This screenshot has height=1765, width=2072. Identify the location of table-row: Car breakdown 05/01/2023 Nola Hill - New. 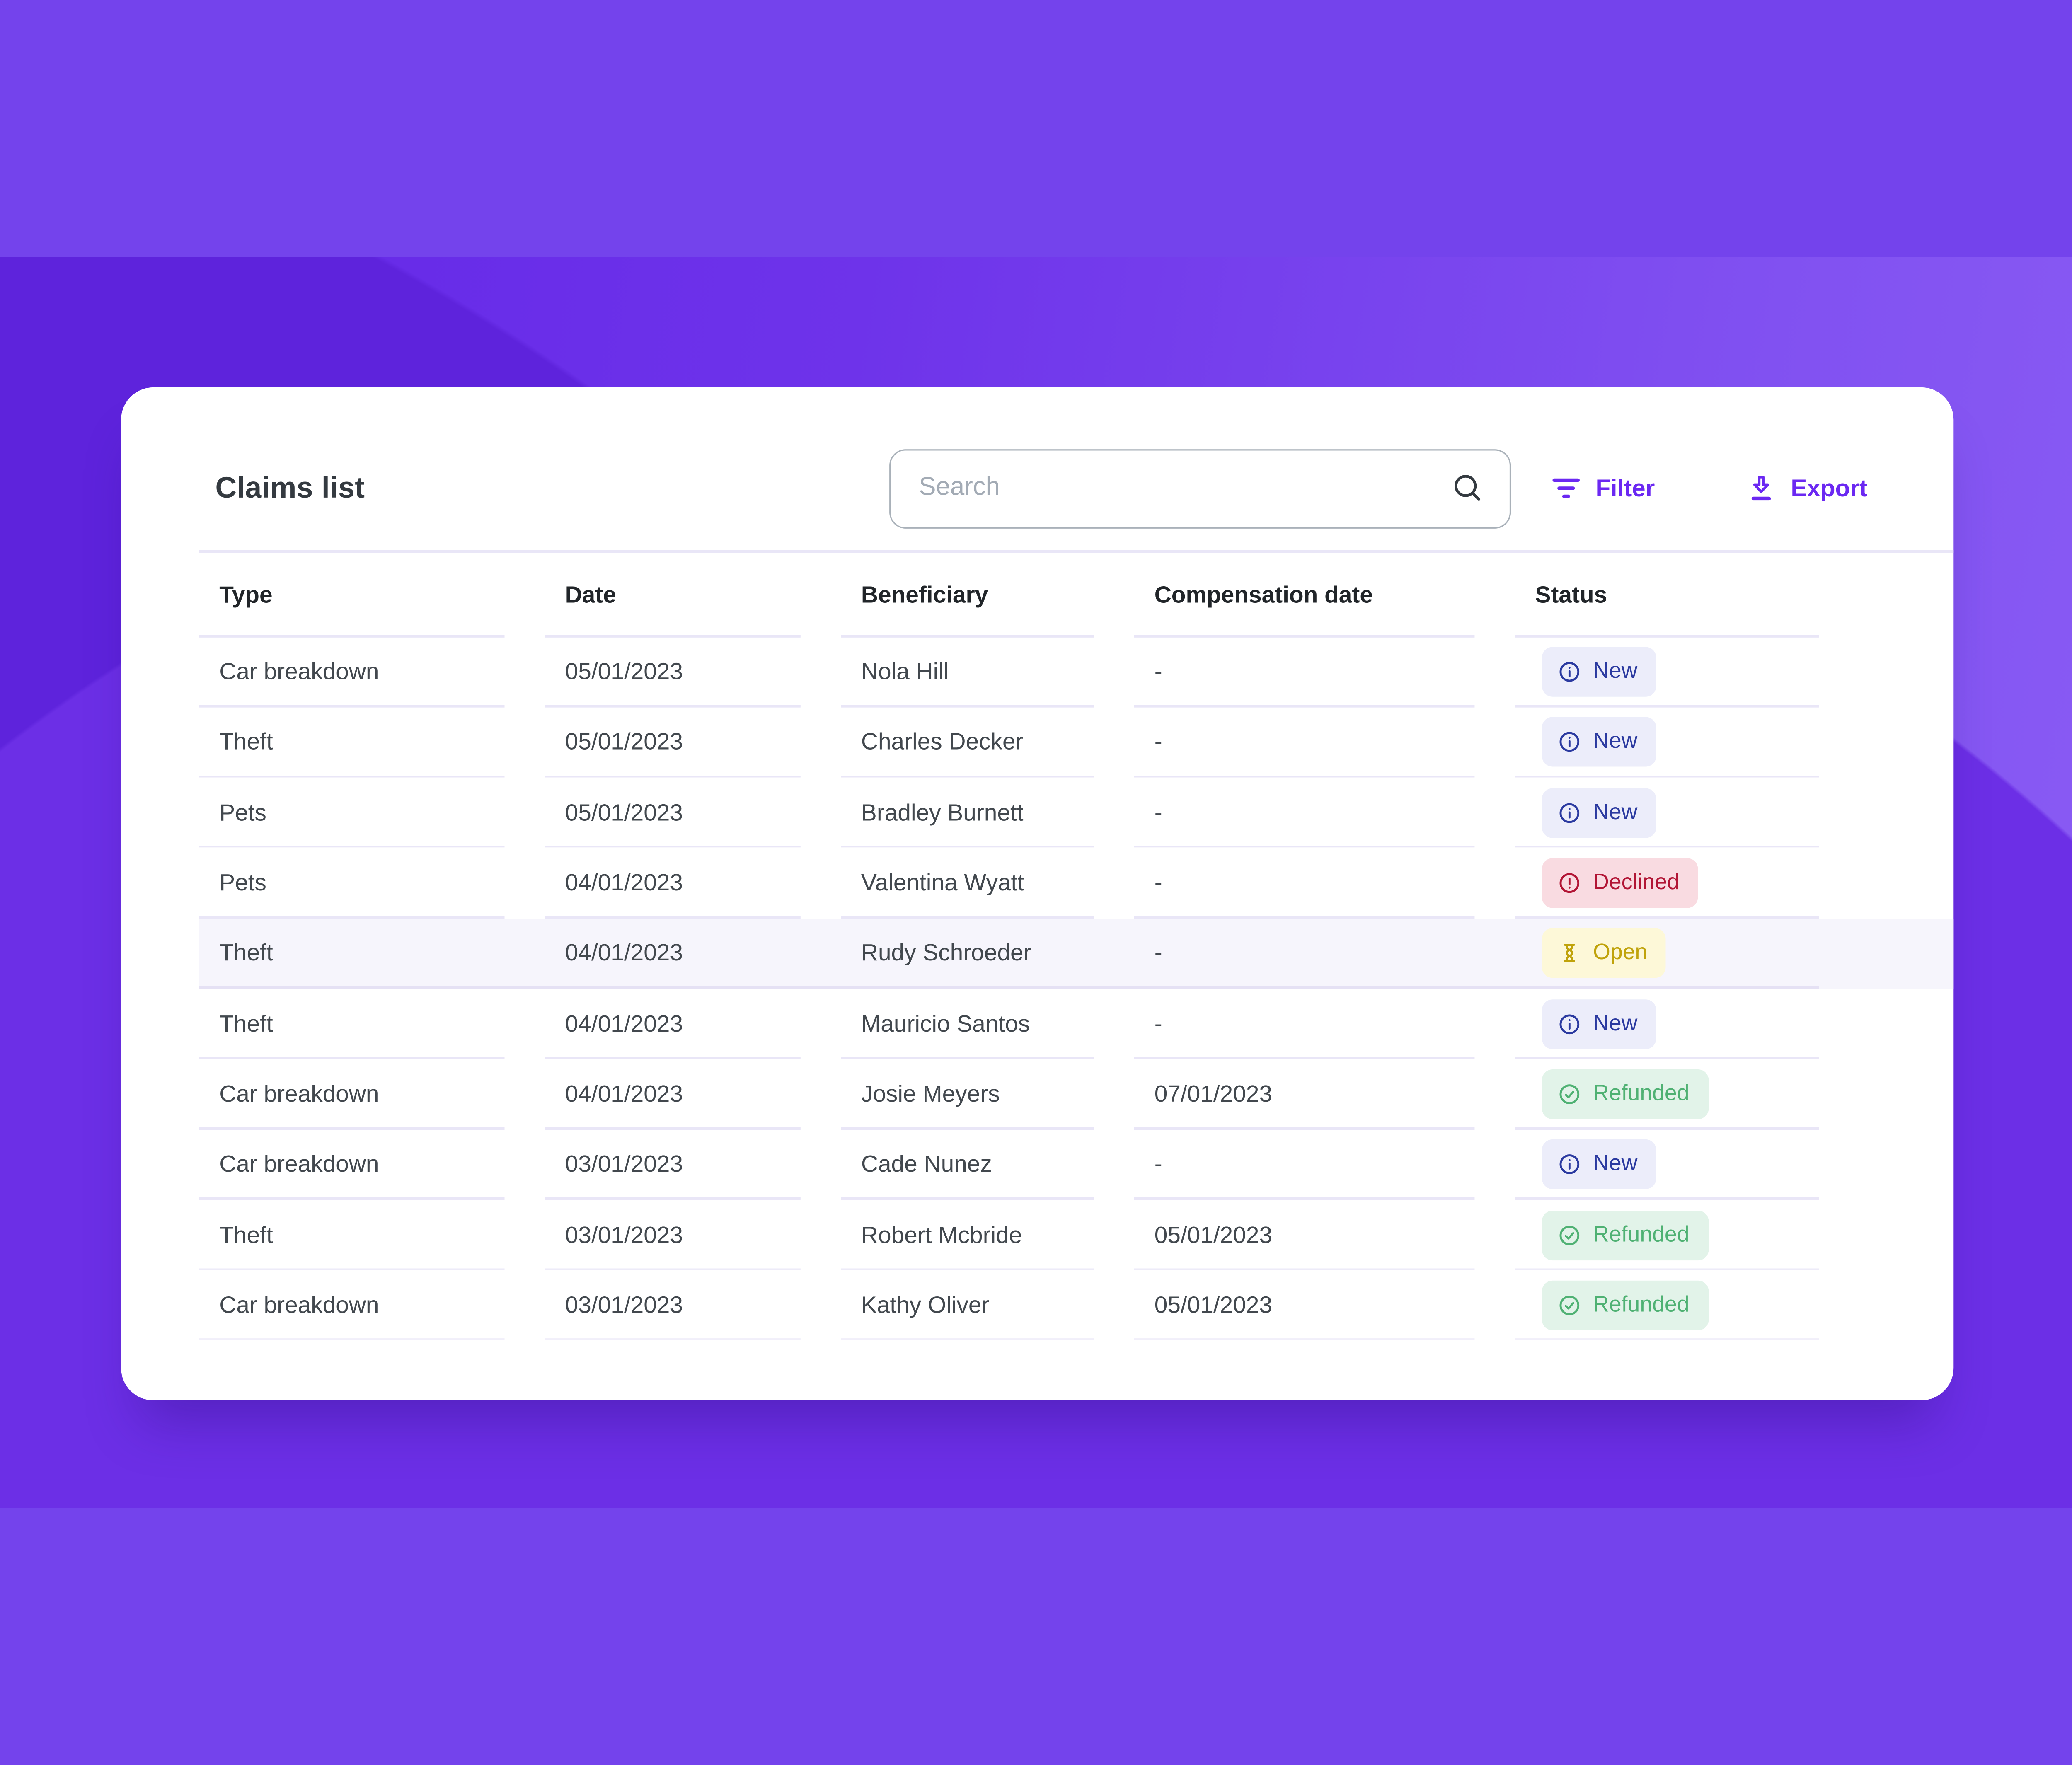
(1076, 672).